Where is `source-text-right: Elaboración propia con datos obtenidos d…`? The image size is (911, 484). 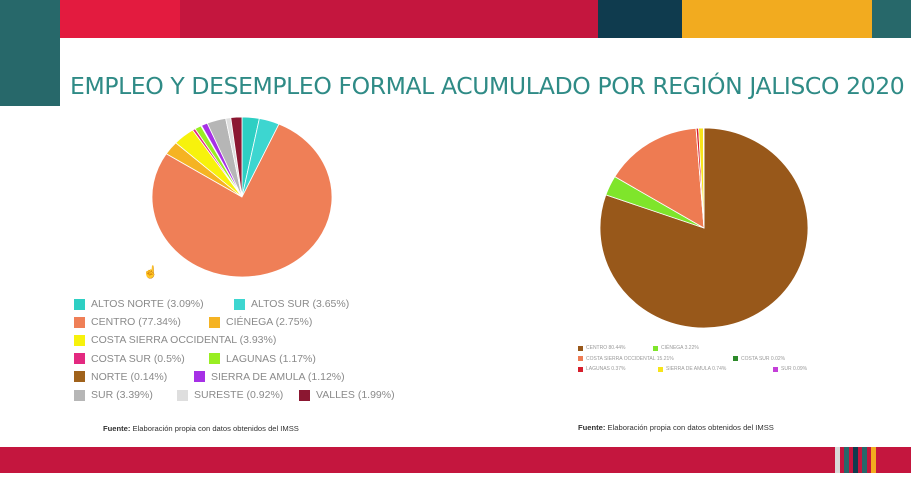
source-text-right: Elaboración propia con datos obtenidos d… is located at coordinates (690, 427).